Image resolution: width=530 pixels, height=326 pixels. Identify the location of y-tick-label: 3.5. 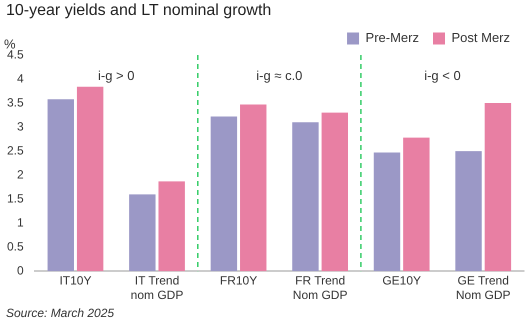
(15, 102).